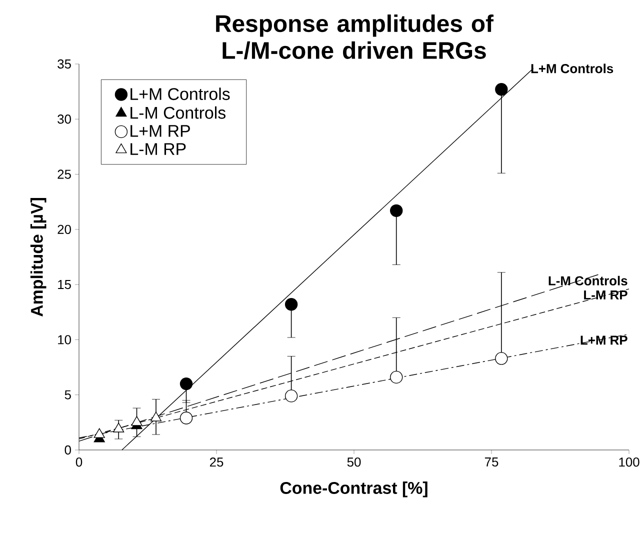  I want to click on legend-label: L-M Controls, so click(178, 112).